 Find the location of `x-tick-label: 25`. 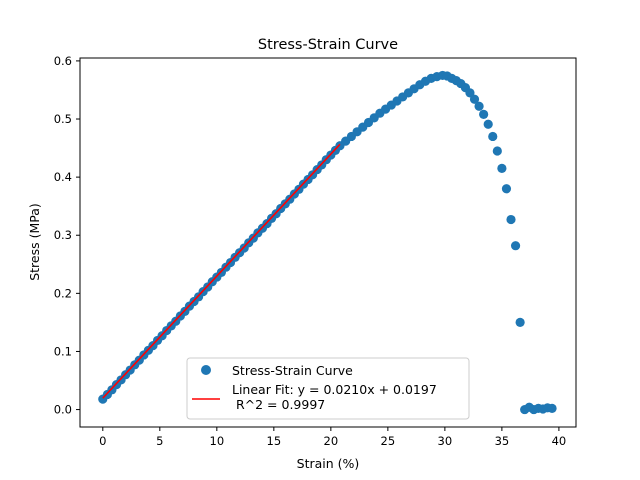

x-tick-label: 25 is located at coordinates (388, 441).